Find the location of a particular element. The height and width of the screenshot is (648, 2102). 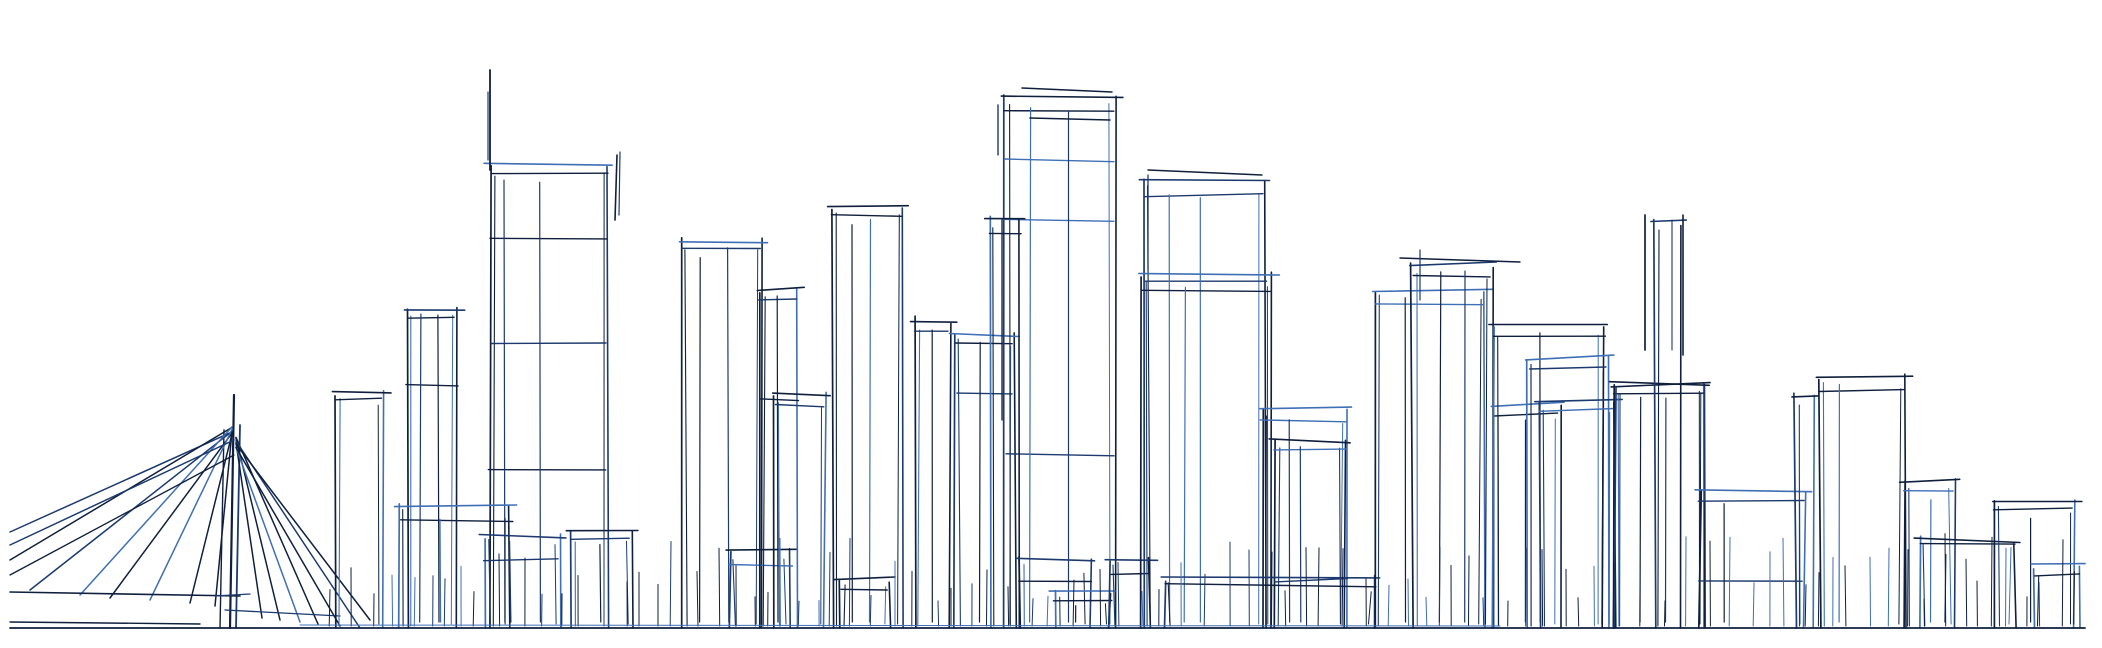

tower-spire is located at coordinates (619, 183).